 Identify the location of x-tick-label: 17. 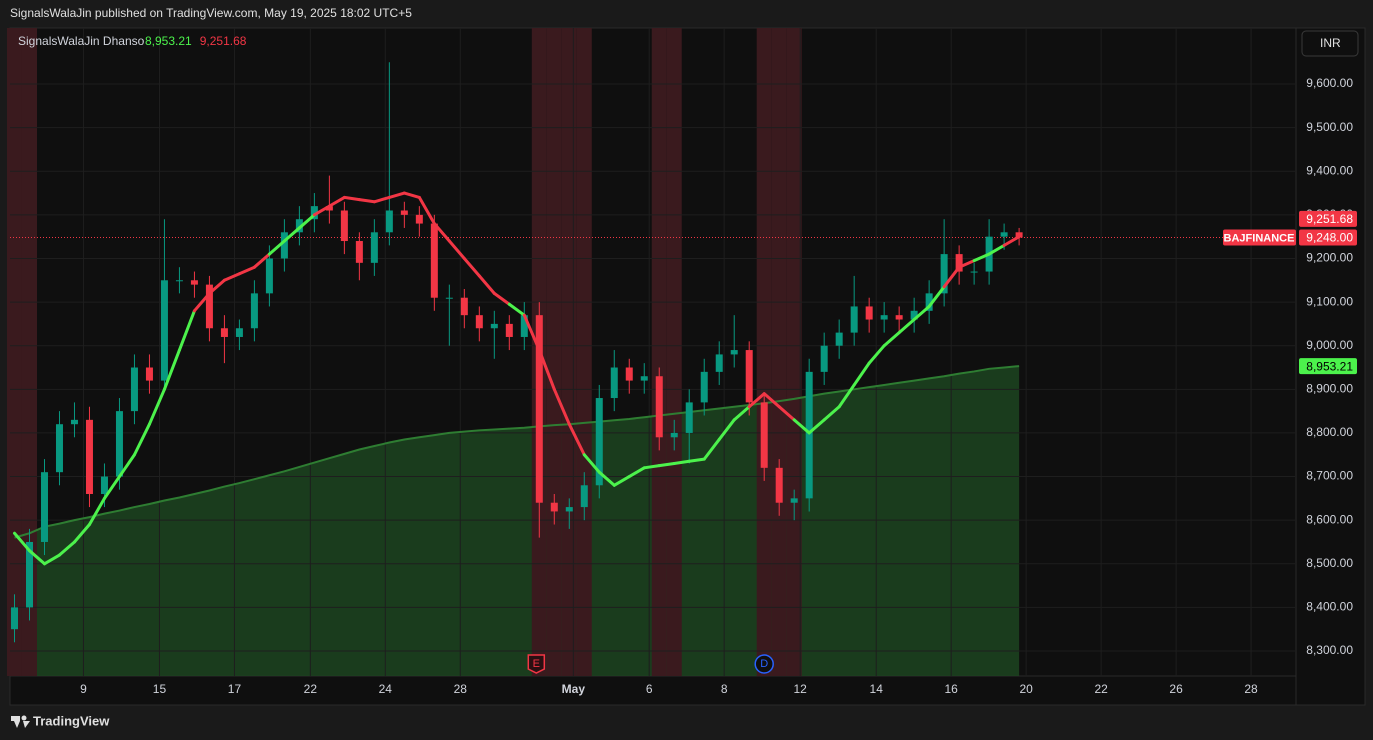
(235, 689).